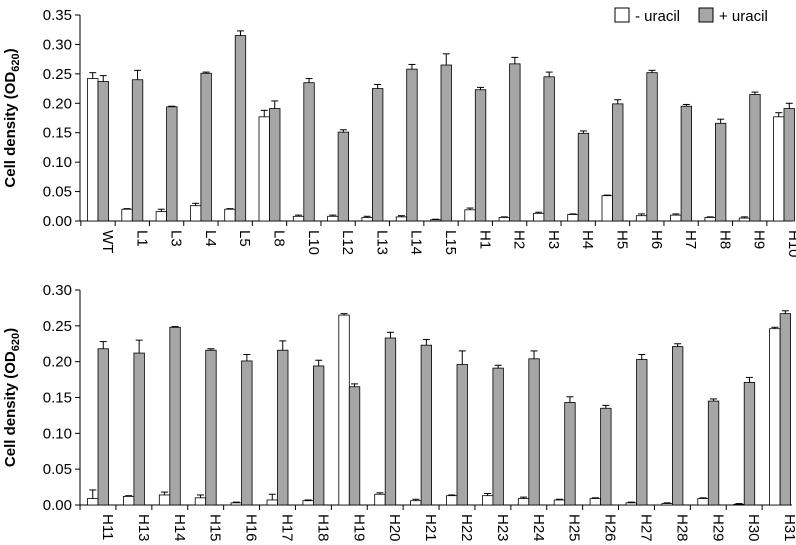  What do you see at coordinates (789, 165) in the screenshot?
I see `bar-plus-uracil-H10` at bounding box center [789, 165].